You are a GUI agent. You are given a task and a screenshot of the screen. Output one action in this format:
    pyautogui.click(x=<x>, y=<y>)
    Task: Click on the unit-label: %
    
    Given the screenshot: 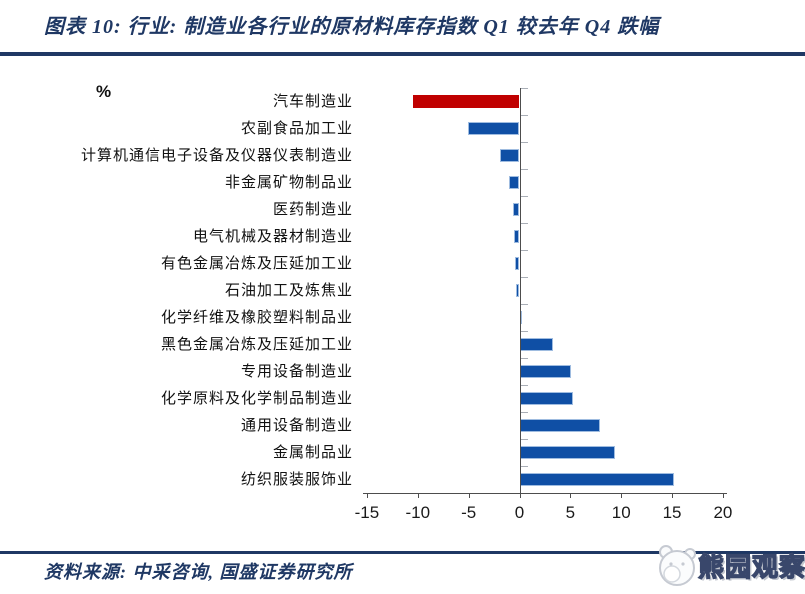 What is the action you would take?
    pyautogui.click(x=104, y=91)
    